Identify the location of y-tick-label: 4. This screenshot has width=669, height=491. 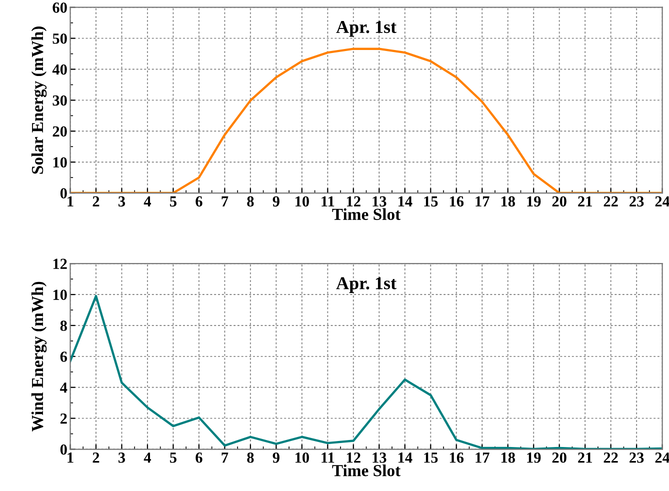
(64, 387).